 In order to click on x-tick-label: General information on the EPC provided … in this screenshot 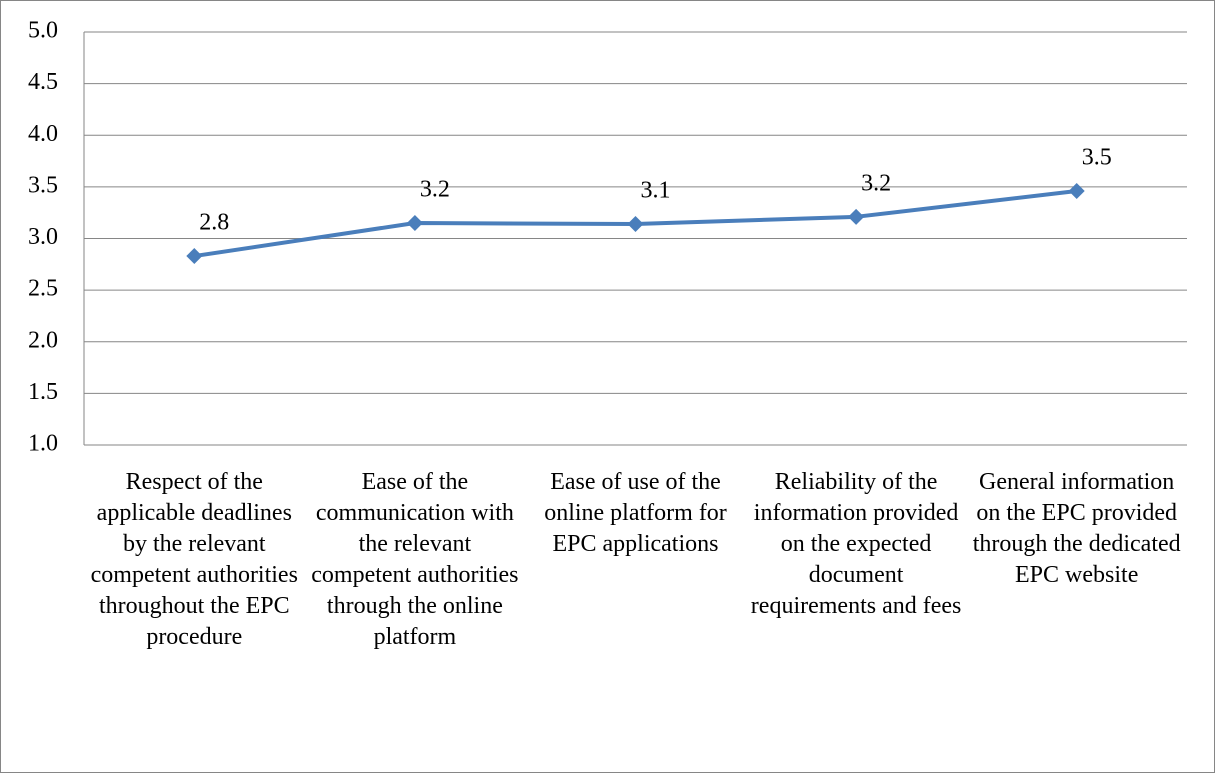, I will do `click(1076, 528)`.